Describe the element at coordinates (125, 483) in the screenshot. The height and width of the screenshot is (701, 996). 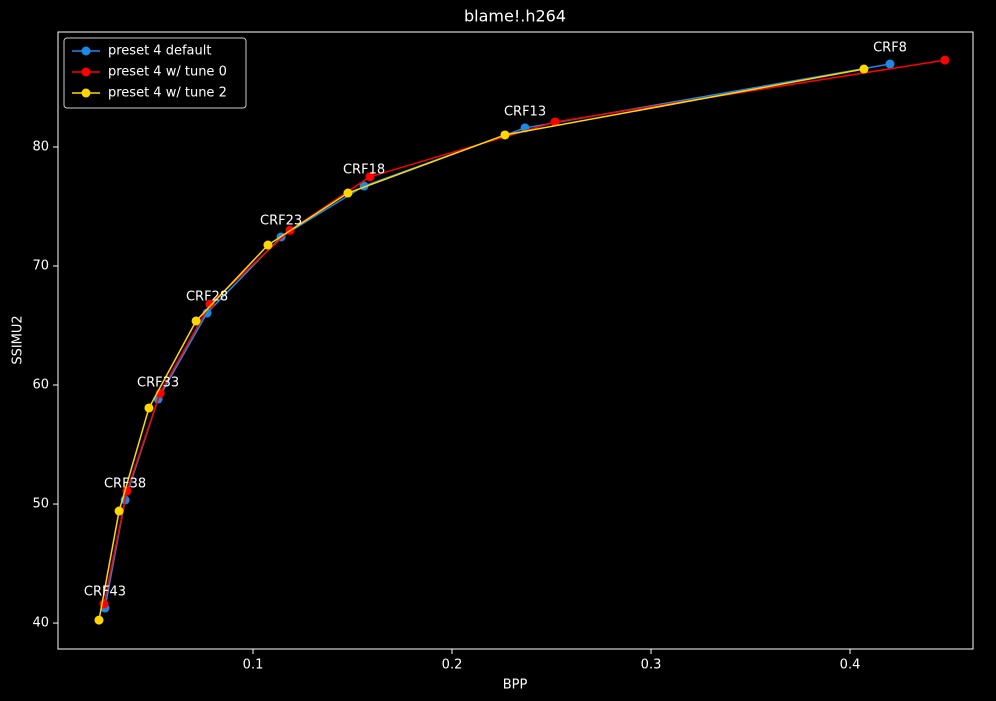
I see `annotation: CRF38` at that location.